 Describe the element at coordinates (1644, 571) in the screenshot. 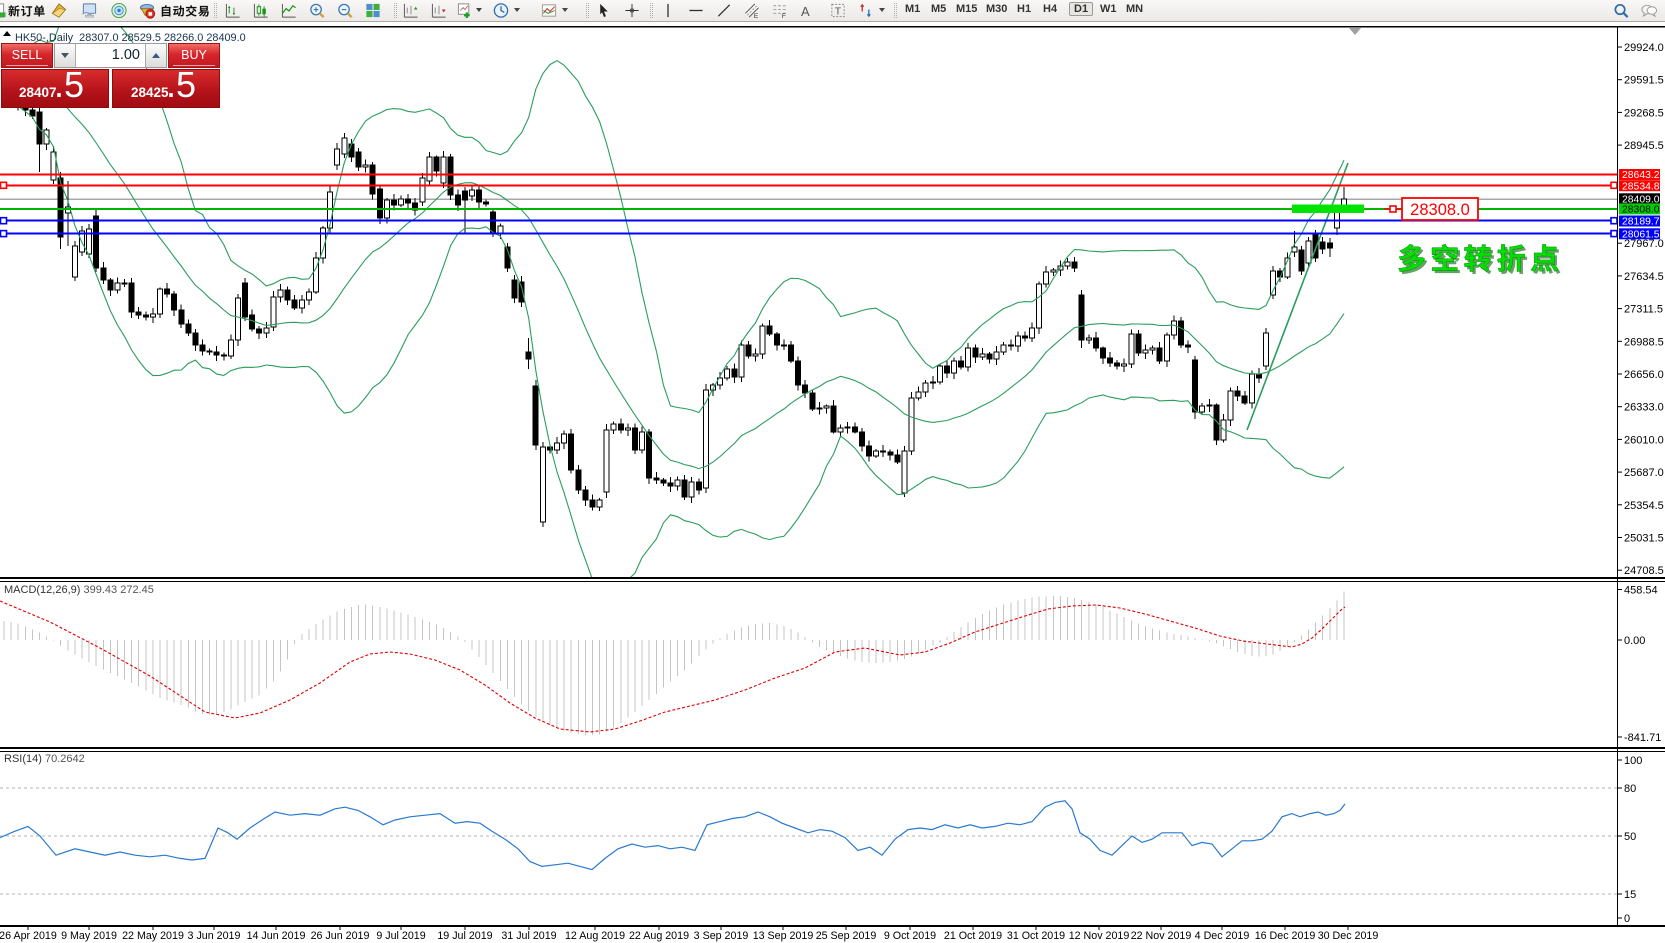

I see `svg-text: 24708.5` at that location.